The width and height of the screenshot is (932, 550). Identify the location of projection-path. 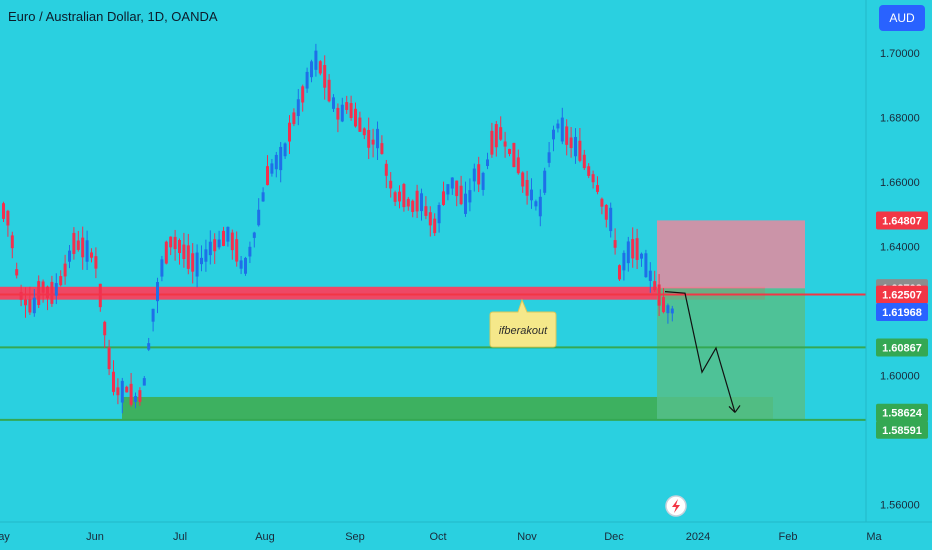
(700, 352).